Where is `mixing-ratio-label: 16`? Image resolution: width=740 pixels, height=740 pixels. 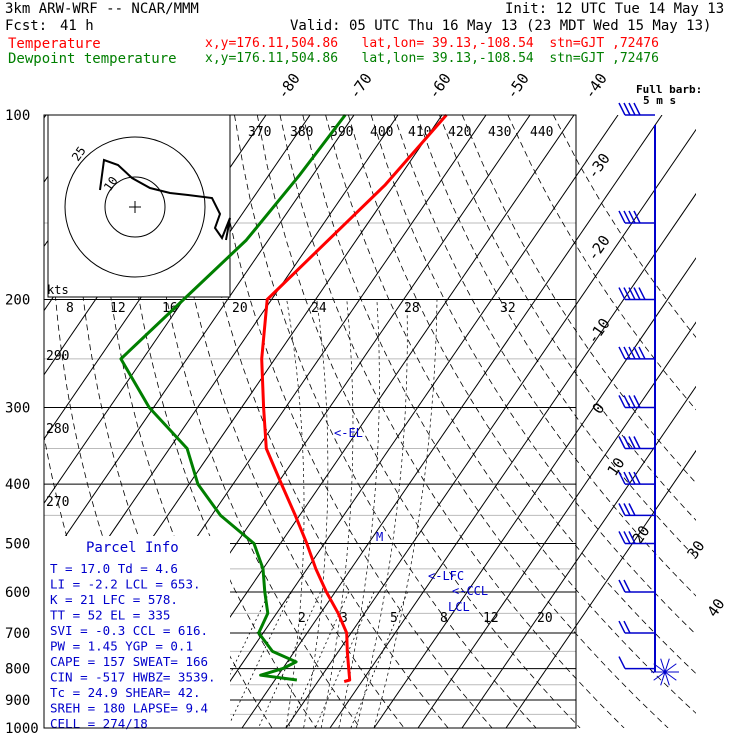 mixing-ratio-label: 16 is located at coordinates (170, 308).